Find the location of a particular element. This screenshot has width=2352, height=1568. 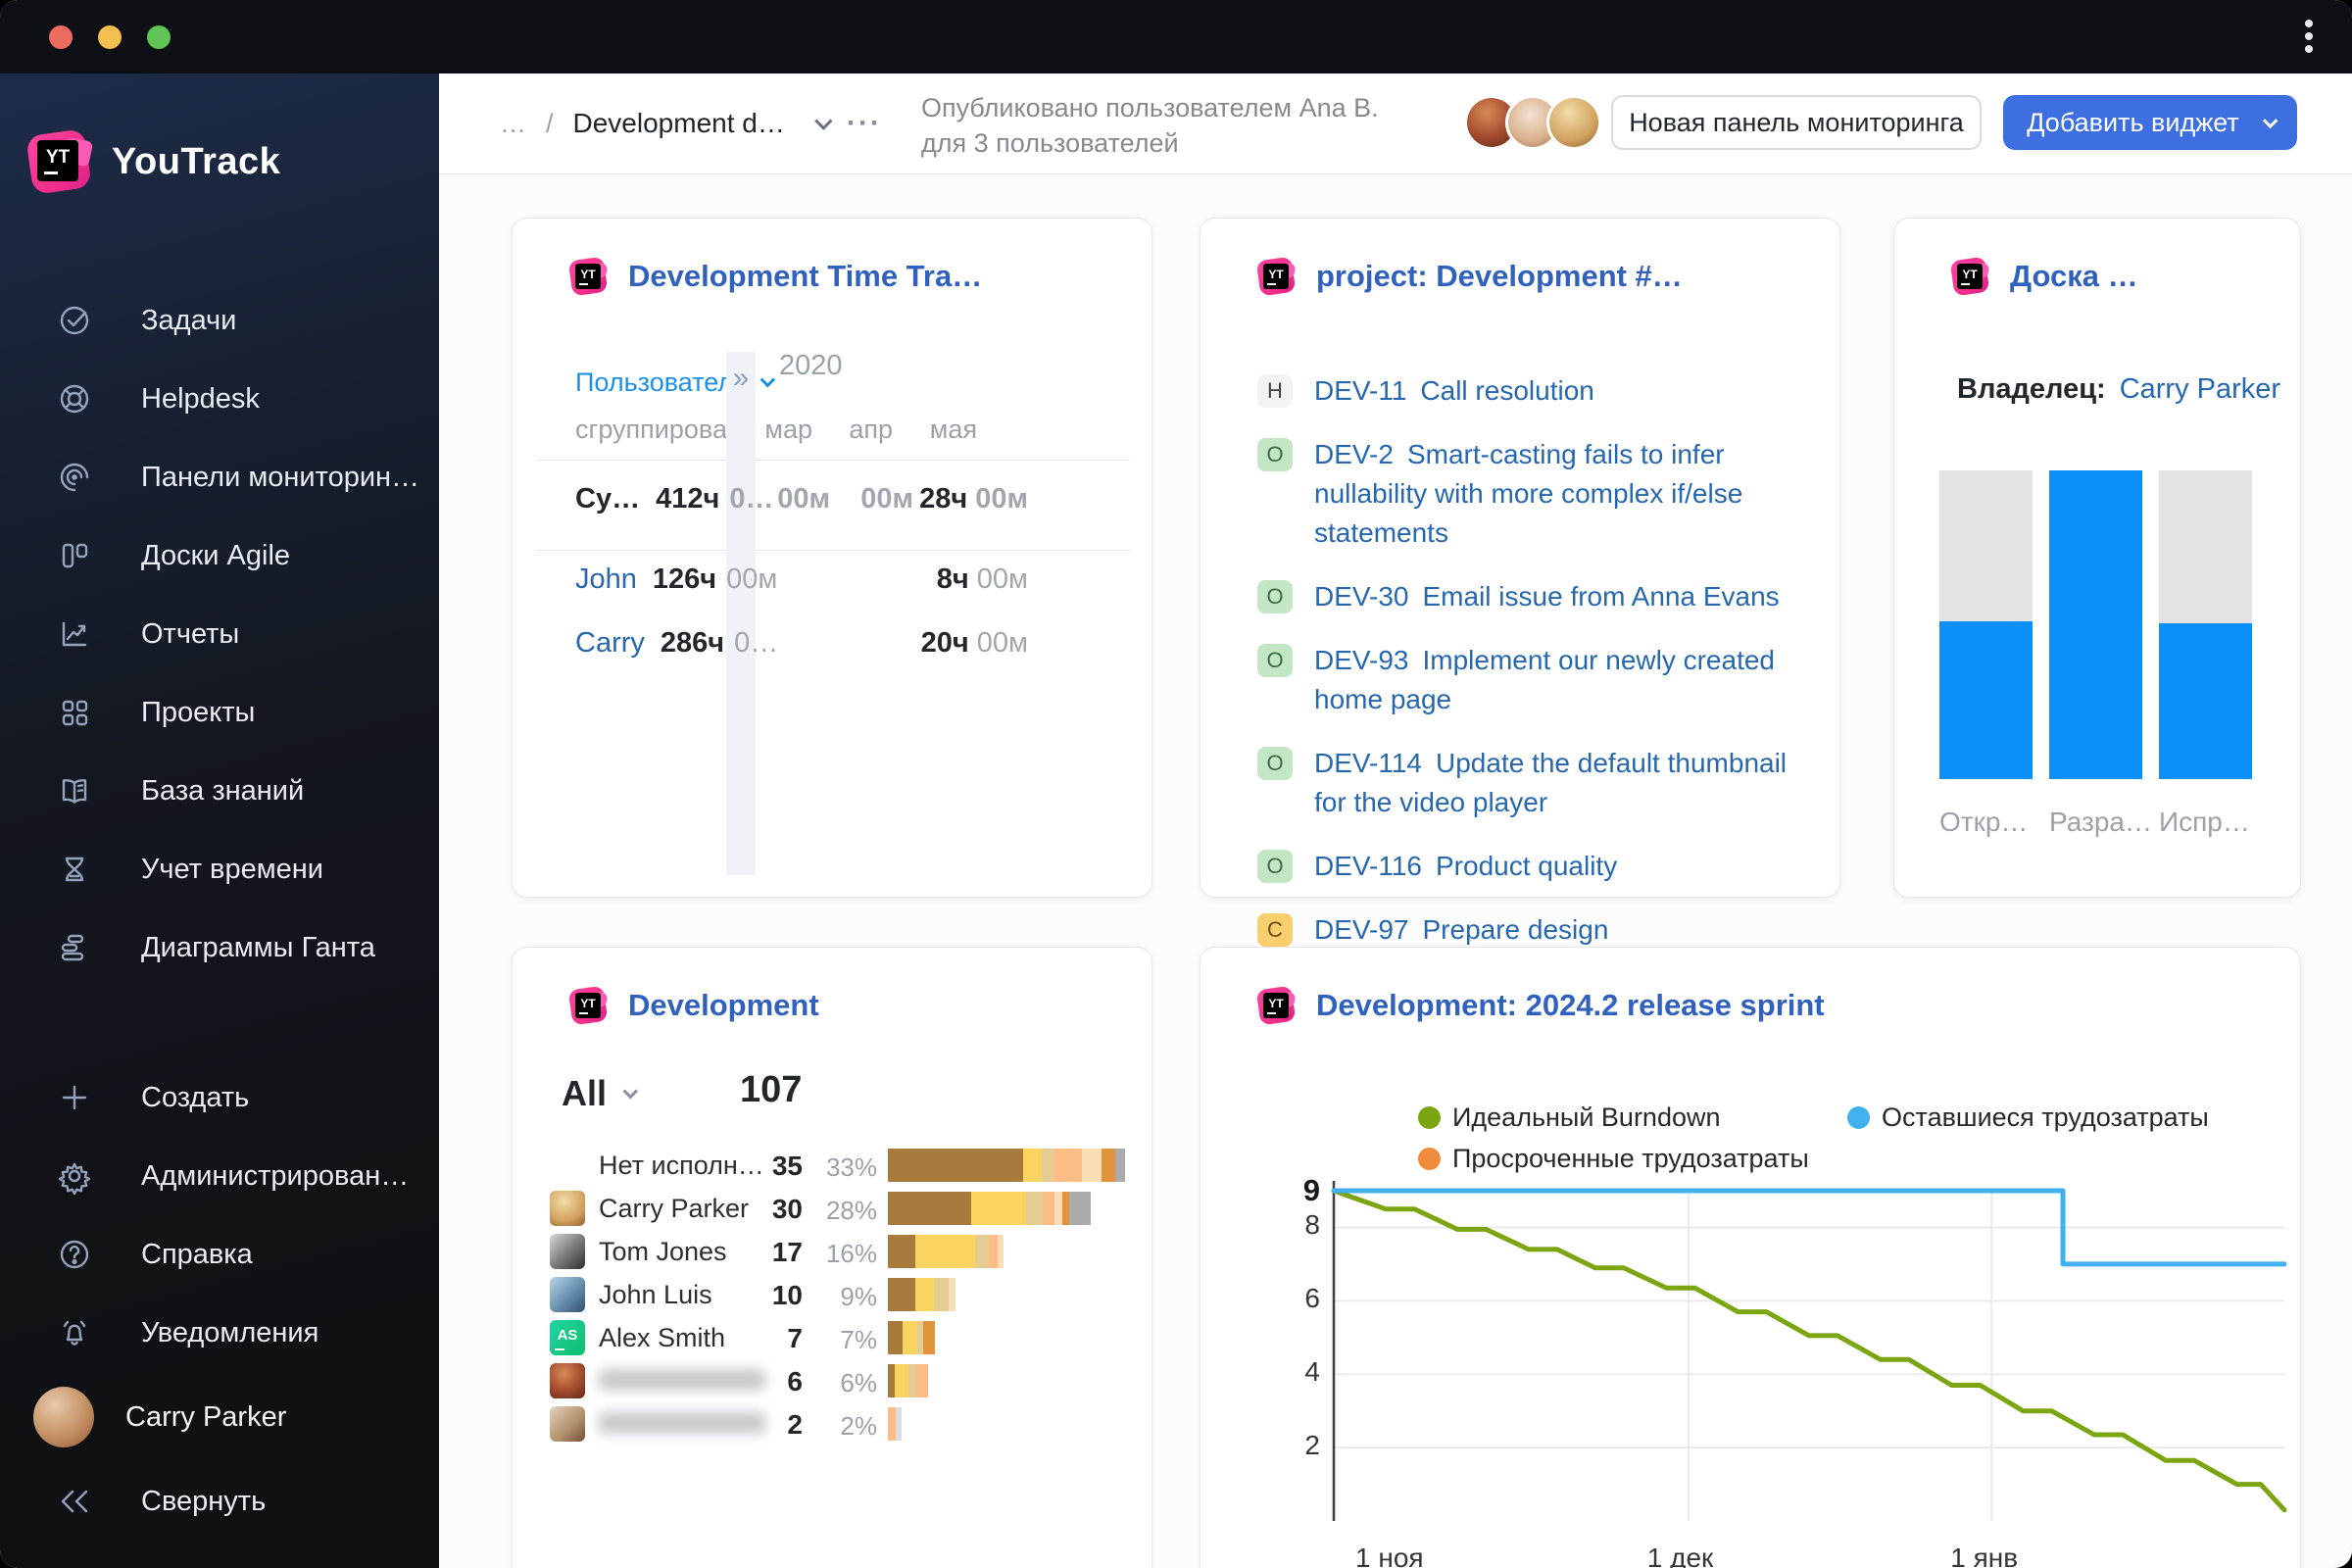

sidebar-user: Carry Parker is located at coordinates (219, 1417).